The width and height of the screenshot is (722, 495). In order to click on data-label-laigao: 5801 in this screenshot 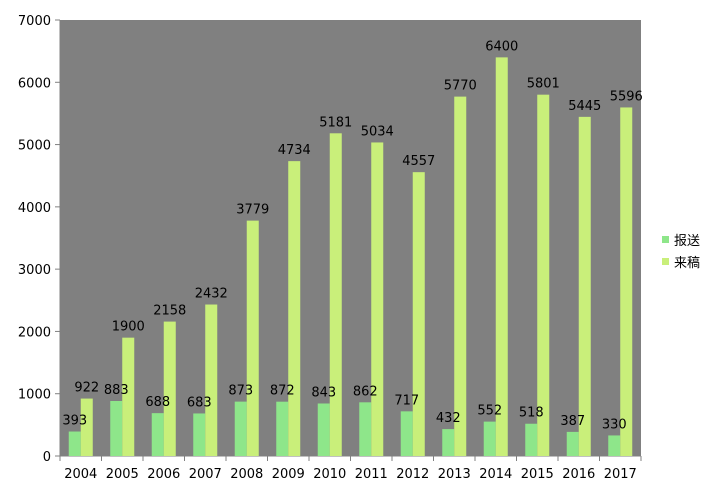, I will do `click(543, 84)`.